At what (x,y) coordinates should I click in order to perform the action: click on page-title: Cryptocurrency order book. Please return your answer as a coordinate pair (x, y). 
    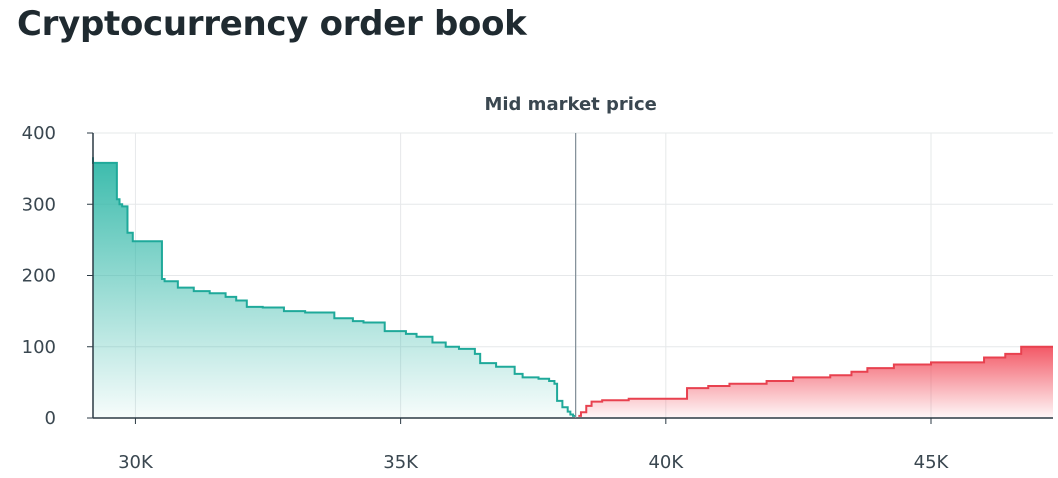
    Looking at the image, I should click on (272, 24).